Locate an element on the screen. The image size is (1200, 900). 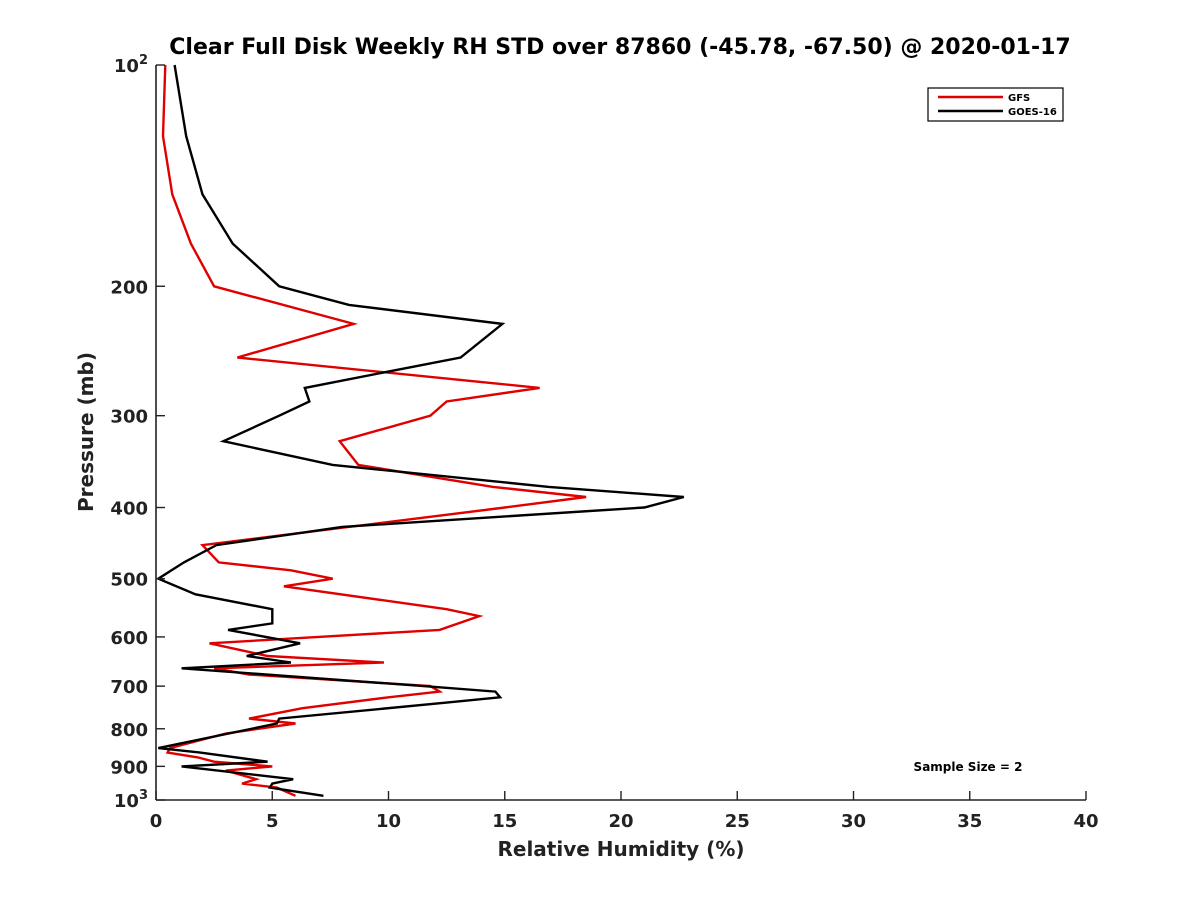
y-tick-label: 10³ is located at coordinates (131, 800).